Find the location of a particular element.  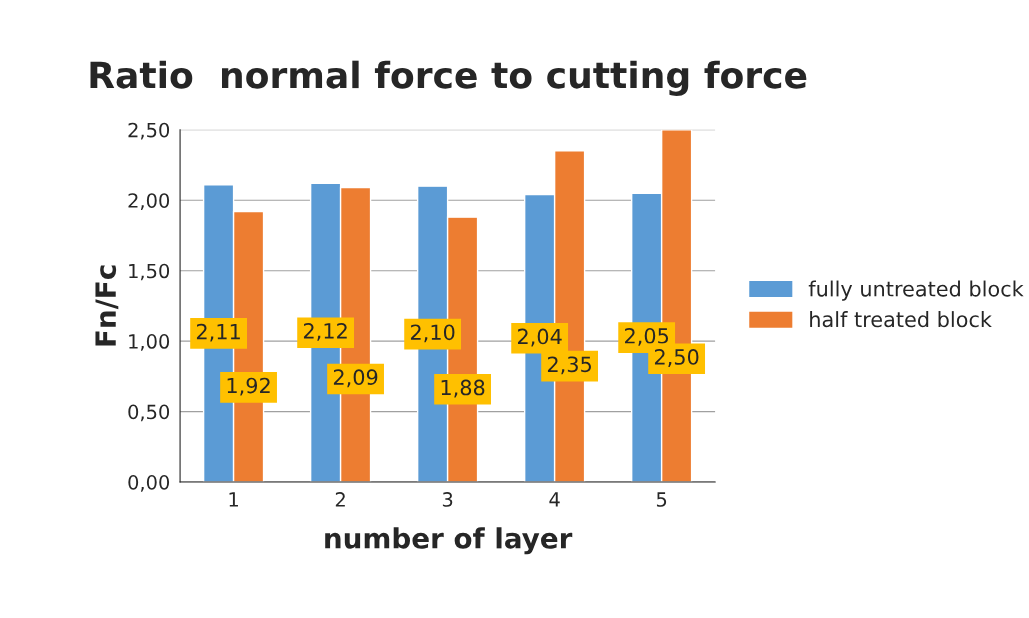

y-tick-label: 1,00 is located at coordinates (149, 342).